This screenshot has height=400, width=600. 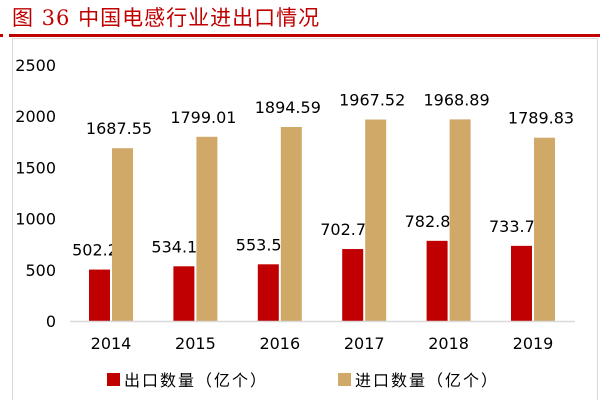 What do you see at coordinates (344, 379) in the screenshot?
I see `legend-swatch-import` at bounding box center [344, 379].